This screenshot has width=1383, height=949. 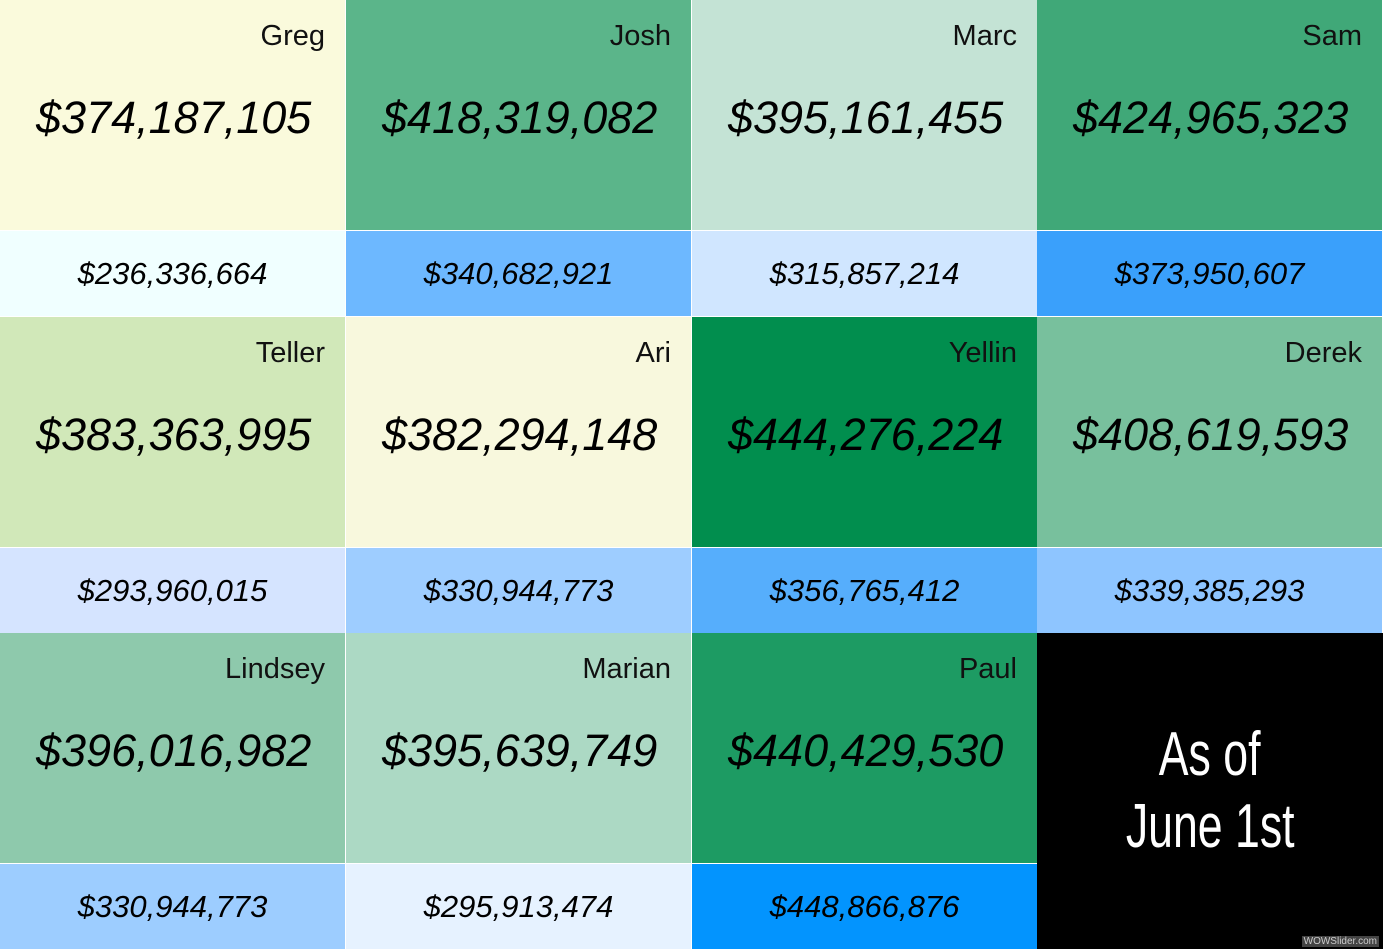 I want to click on person-name: Josh, so click(x=640, y=36).